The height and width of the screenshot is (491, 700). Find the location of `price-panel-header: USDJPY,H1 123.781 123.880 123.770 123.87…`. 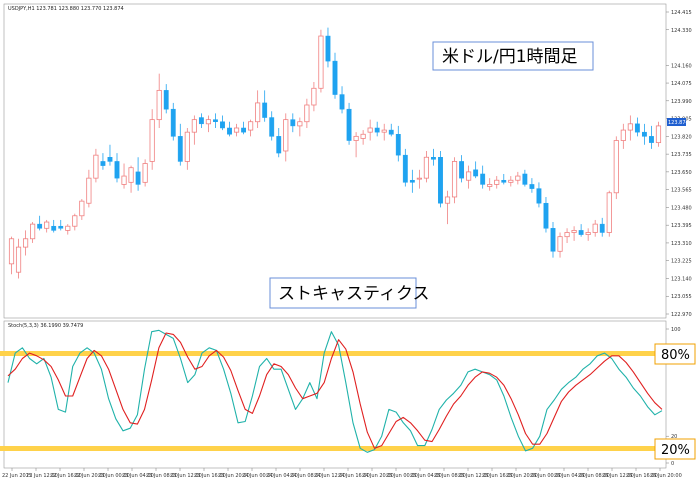

price-panel-header: USDJPY,H1 123.781 123.880 123.770 123.87… is located at coordinates (66, 9).